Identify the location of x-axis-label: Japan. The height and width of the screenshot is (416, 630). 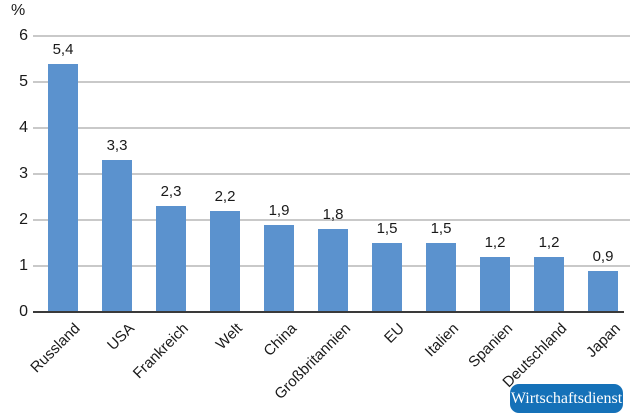
(604, 340).